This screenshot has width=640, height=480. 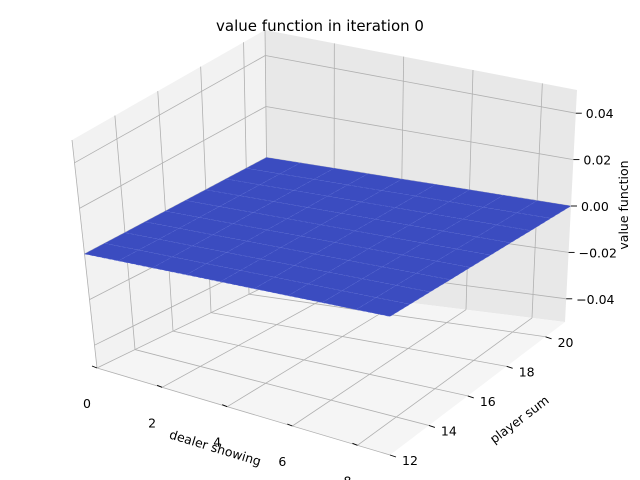 What do you see at coordinates (320, 26) in the screenshot?
I see `chart-title: value function in iteration 0` at bounding box center [320, 26].